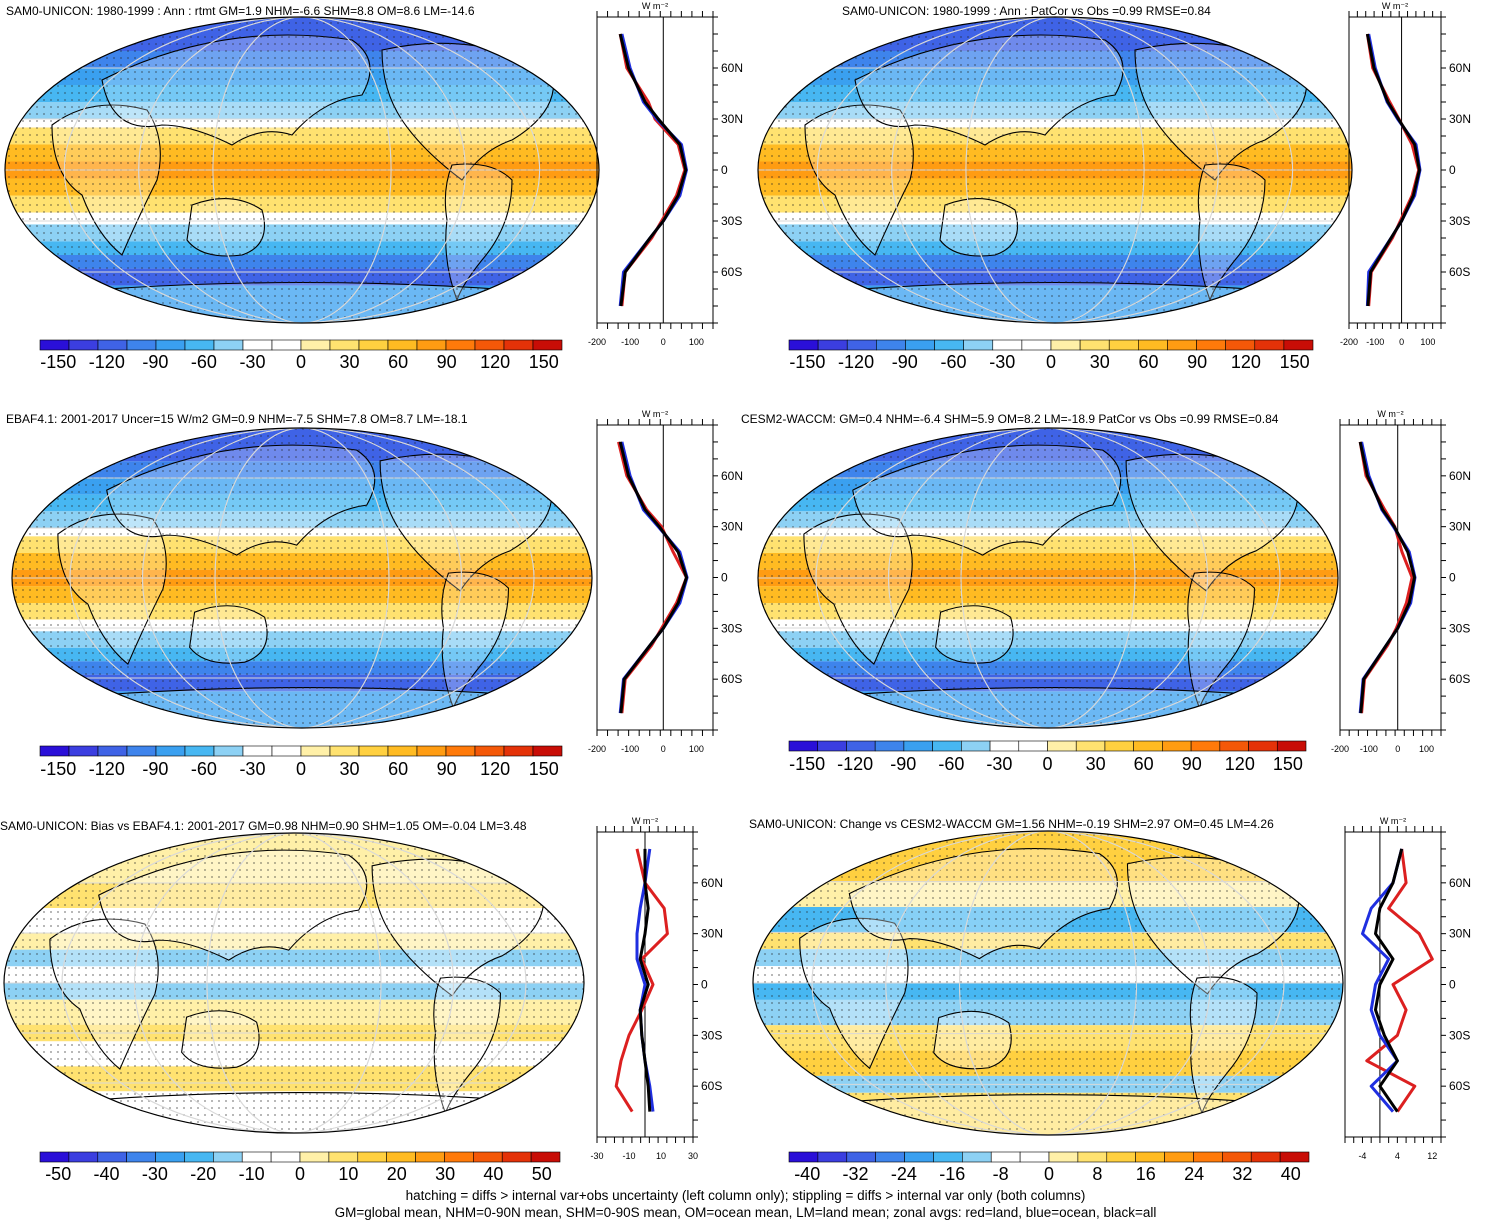 This screenshot has width=1491, height=1221. What do you see at coordinates (628, 1156) in the screenshot?
I see `zonal-x-label: -10` at bounding box center [628, 1156].